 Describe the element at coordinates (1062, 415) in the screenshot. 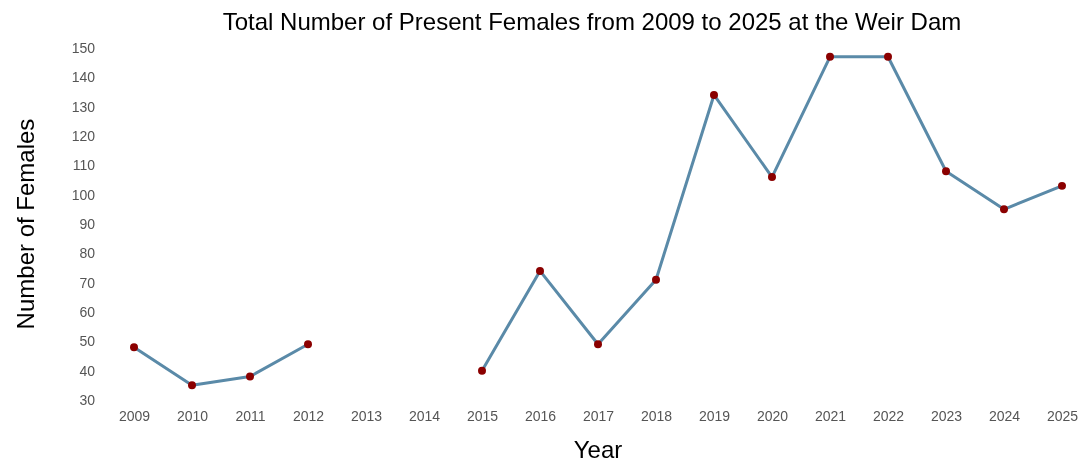

I see `x-tick-label: 2025` at that location.